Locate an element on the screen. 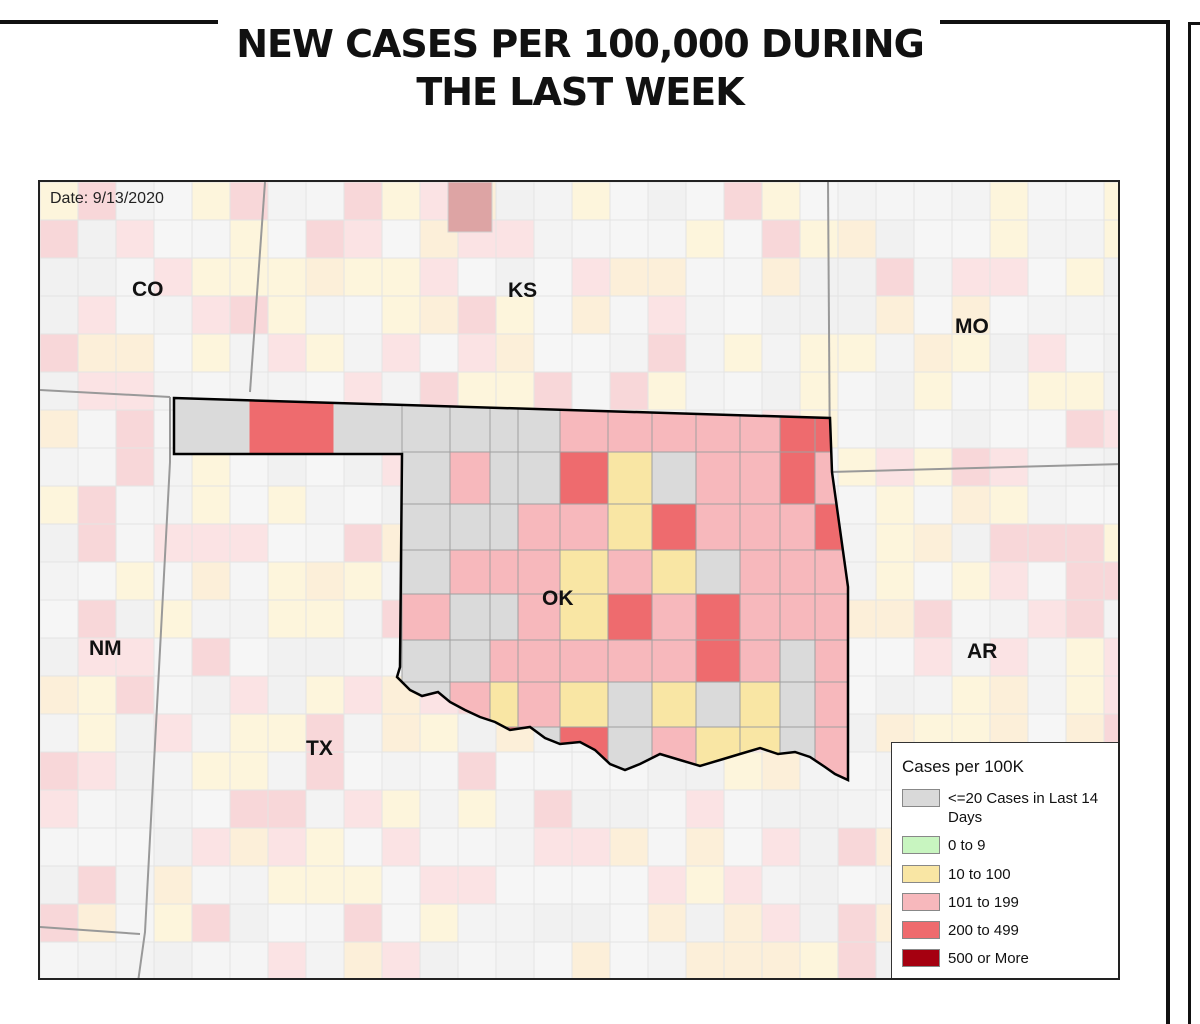  title-line-2: THE LAST WEEK is located at coordinates (580, 92).